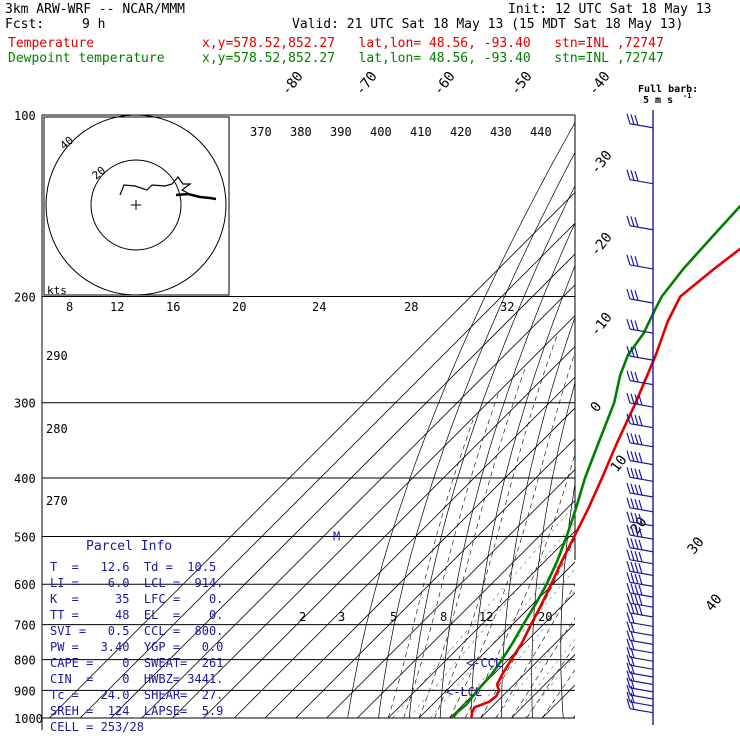  What do you see at coordinates (28, 719) in the screenshot?
I see `pressure-tick-label: 1000` at bounding box center [28, 719].